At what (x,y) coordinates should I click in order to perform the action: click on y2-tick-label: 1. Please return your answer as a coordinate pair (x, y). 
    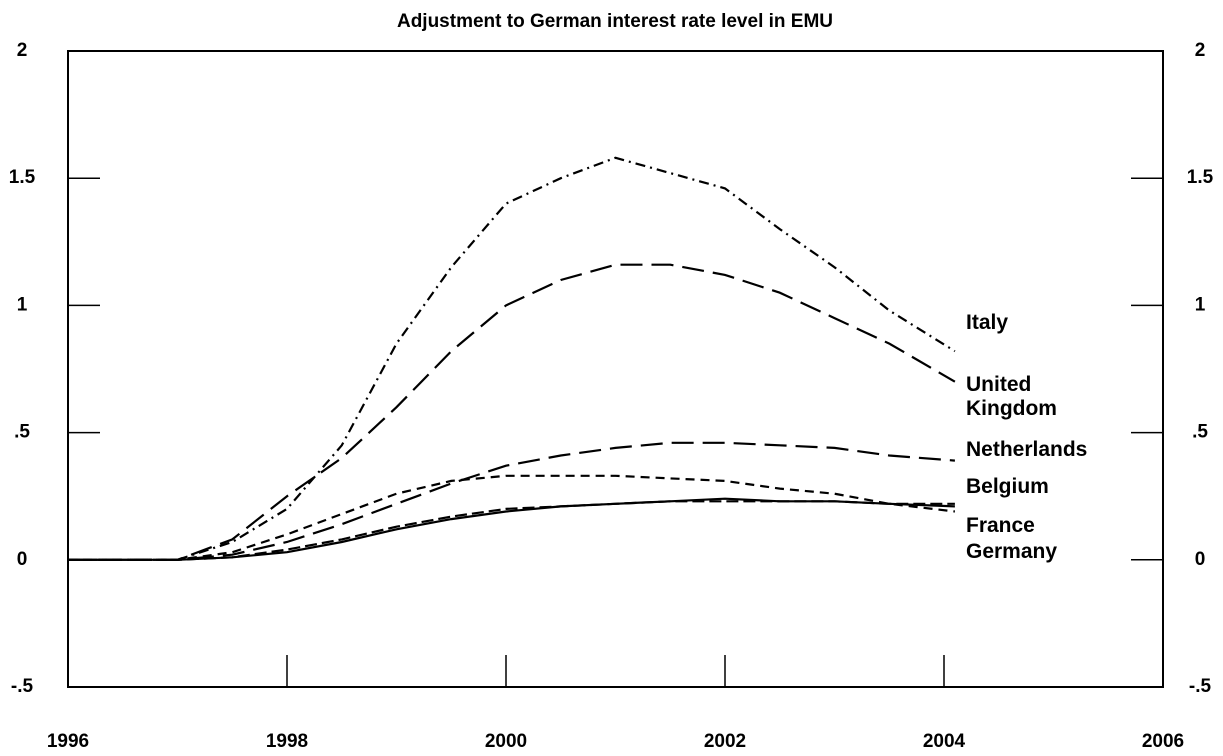
    Looking at the image, I should click on (1200, 304).